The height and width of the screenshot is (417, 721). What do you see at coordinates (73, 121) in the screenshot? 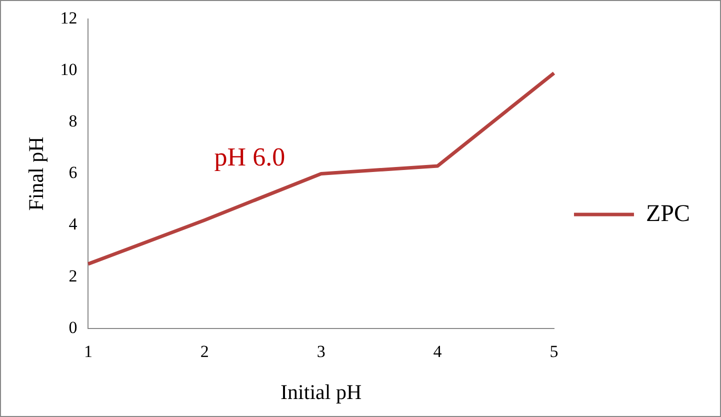
I see `y-tick-label: 8` at bounding box center [73, 121].